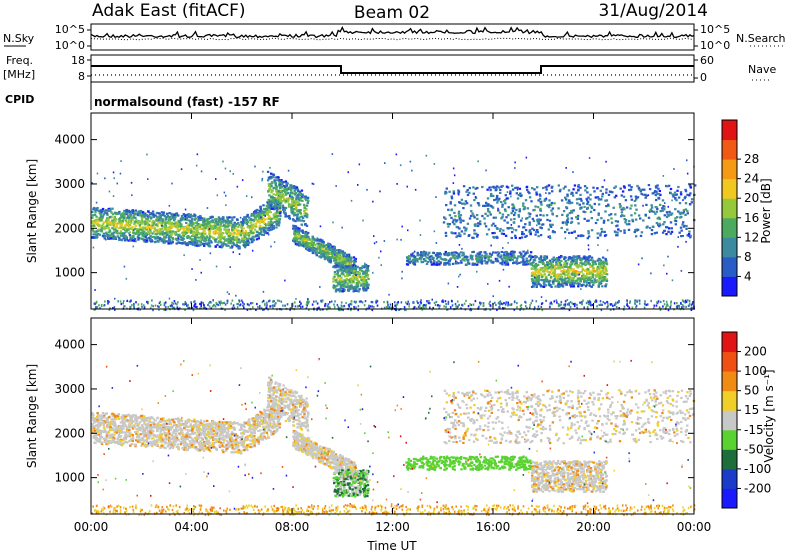 Image resolution: width=800 pixels, height=558 pixels. What do you see at coordinates (757, 488) in the screenshot?
I see `colorbar-tick: -200` at bounding box center [757, 488].